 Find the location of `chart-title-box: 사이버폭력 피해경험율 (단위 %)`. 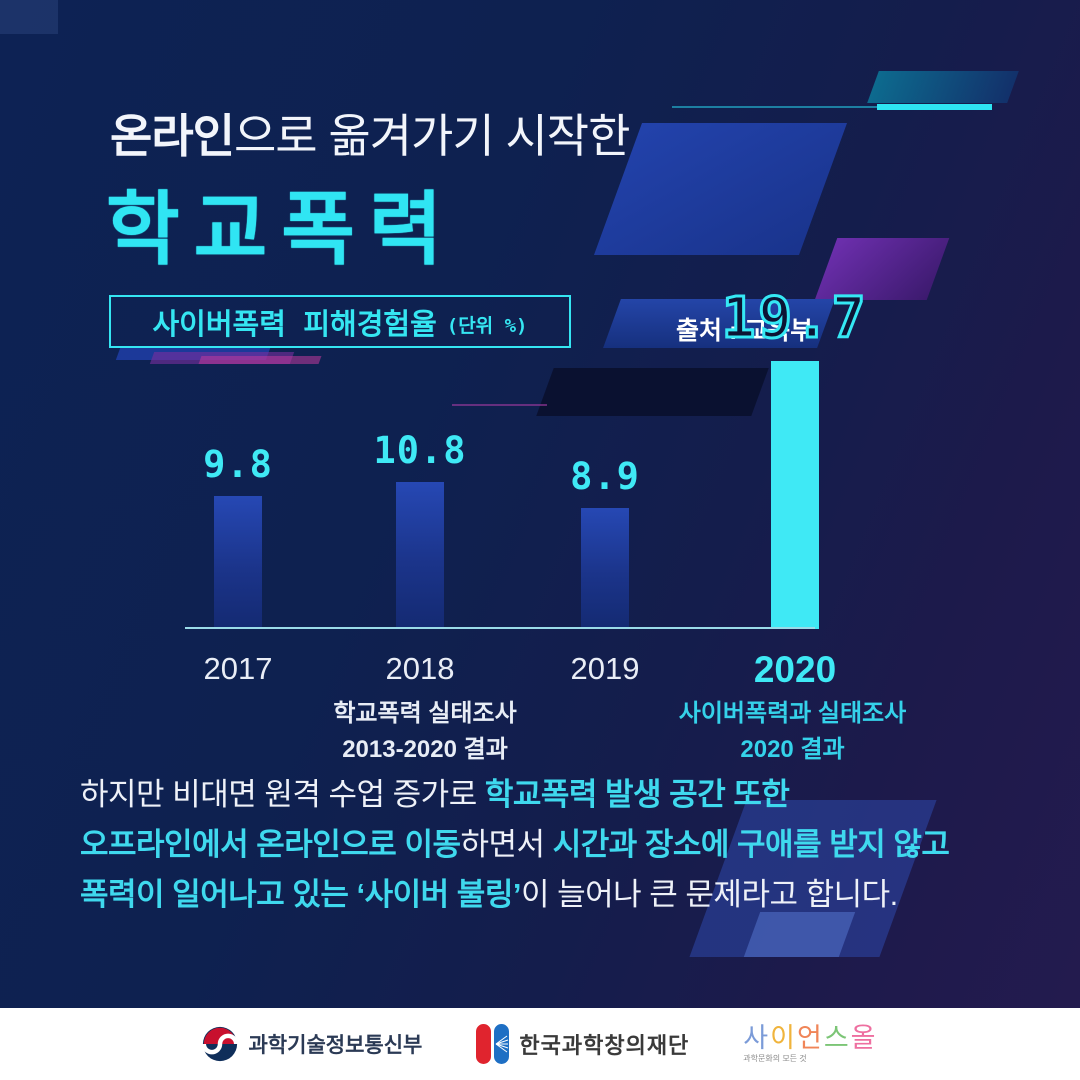

chart-title-box: 사이버폭력 피해경험율 (단위 %) is located at coordinates (340, 321).